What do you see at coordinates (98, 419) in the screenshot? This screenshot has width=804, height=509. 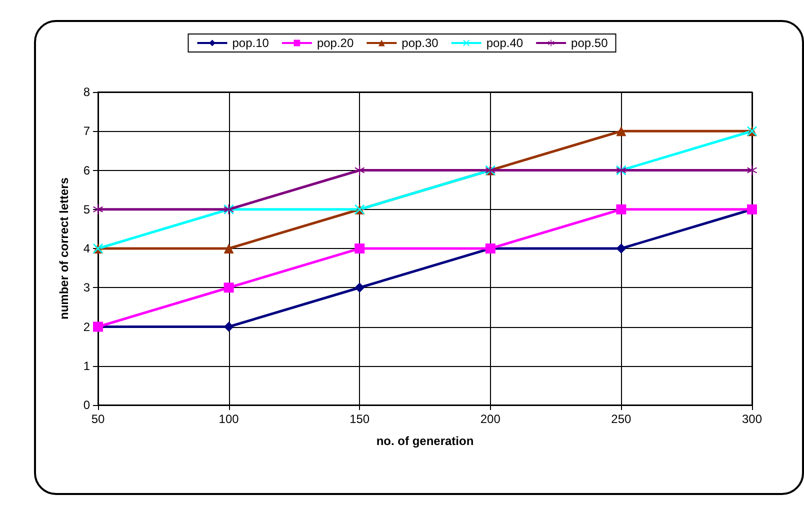 I see `x-tick-label: 50` at bounding box center [98, 419].